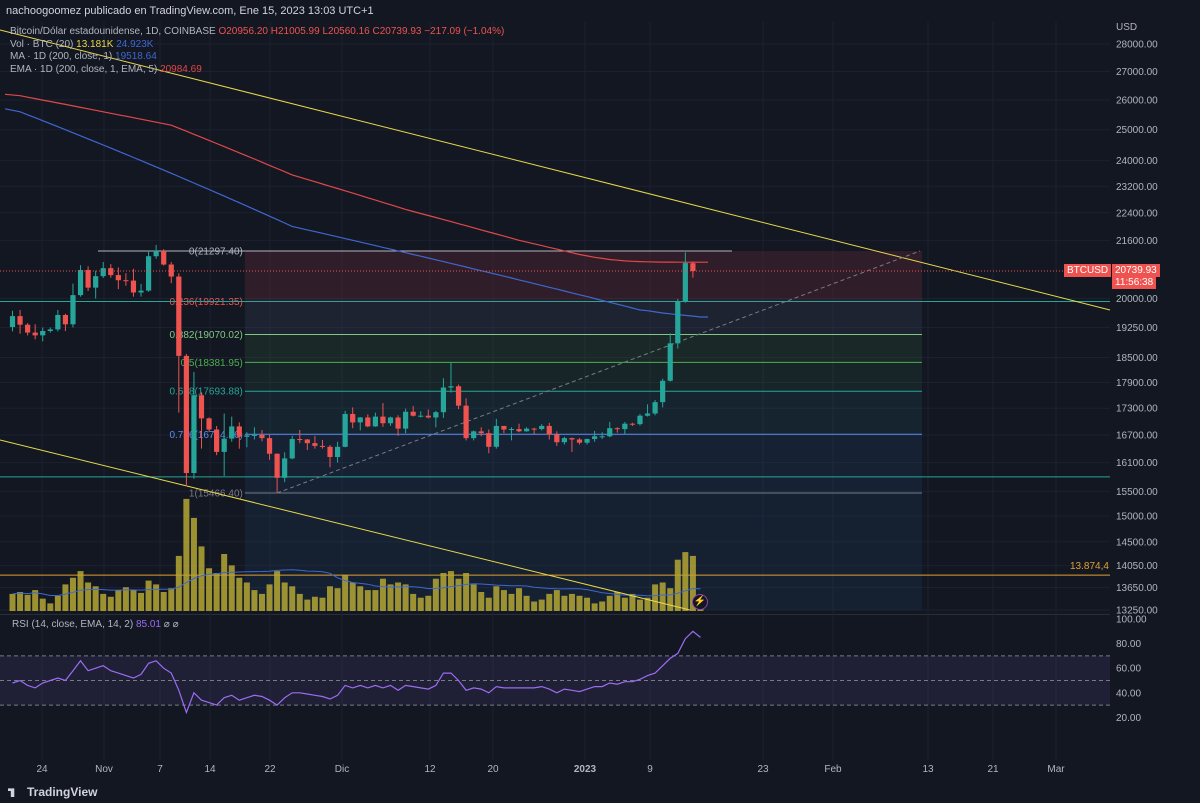 The width and height of the screenshot is (1200, 803). I want to click on fib-level-label: 0(21297.40), so click(216, 251).